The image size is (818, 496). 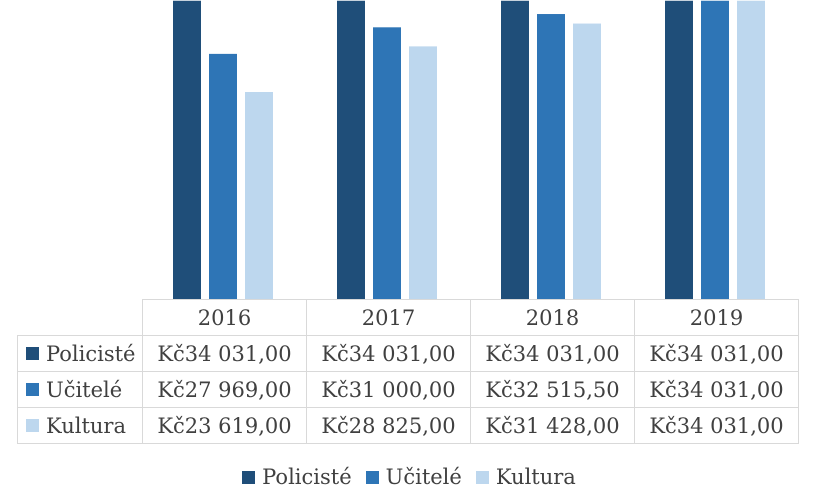 What do you see at coordinates (388, 317) in the screenshot?
I see `table-year-header: 2017` at bounding box center [388, 317].